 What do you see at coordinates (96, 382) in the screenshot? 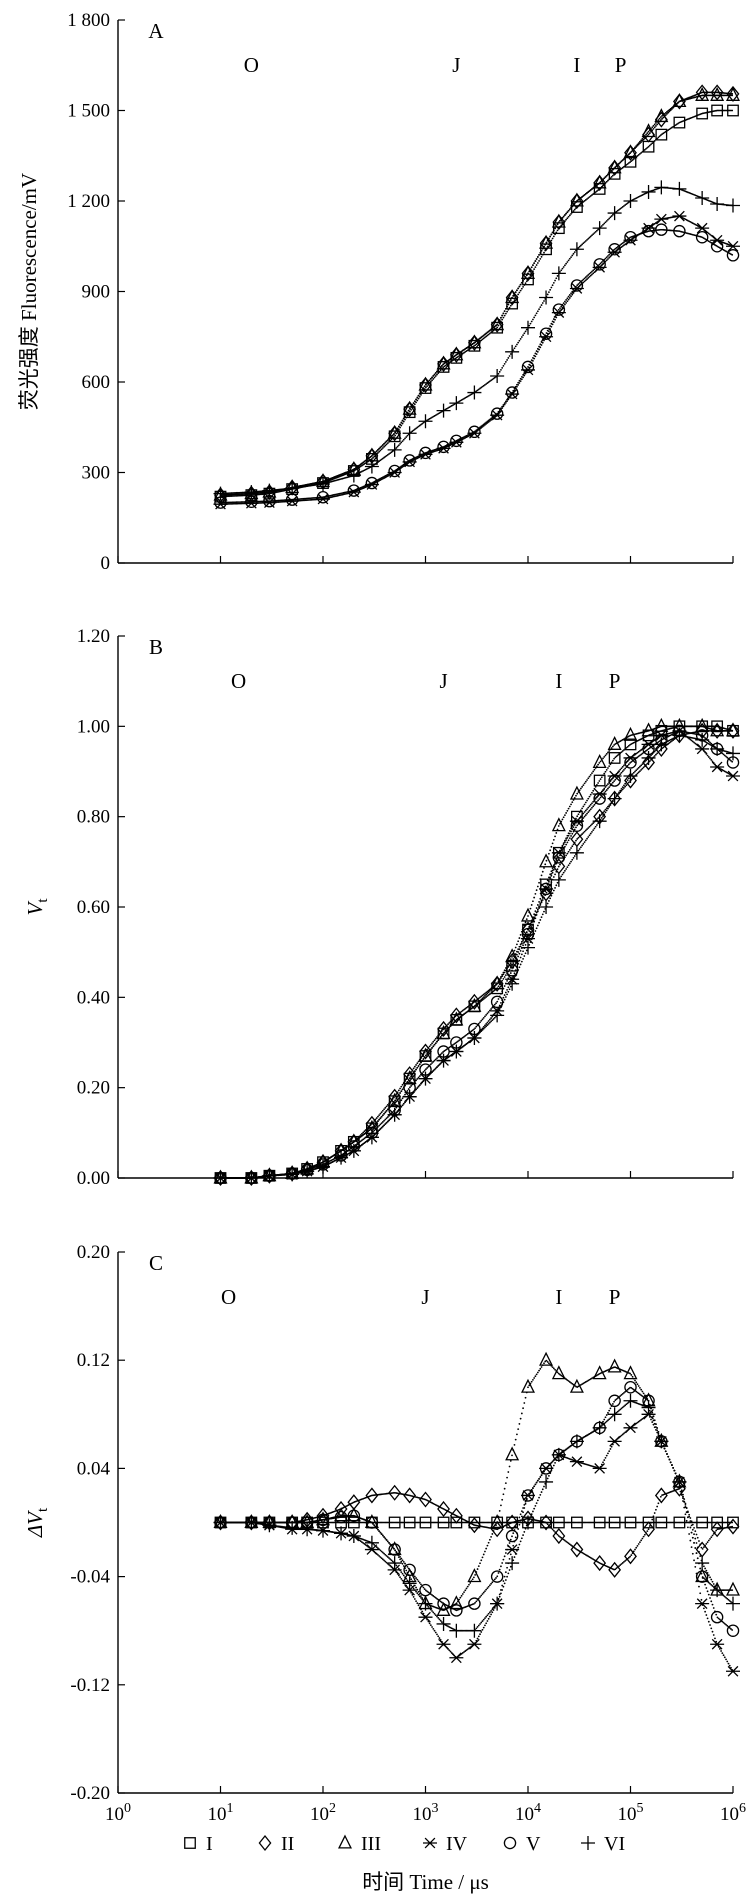
I see `y-tick-label: 600` at bounding box center [96, 382].